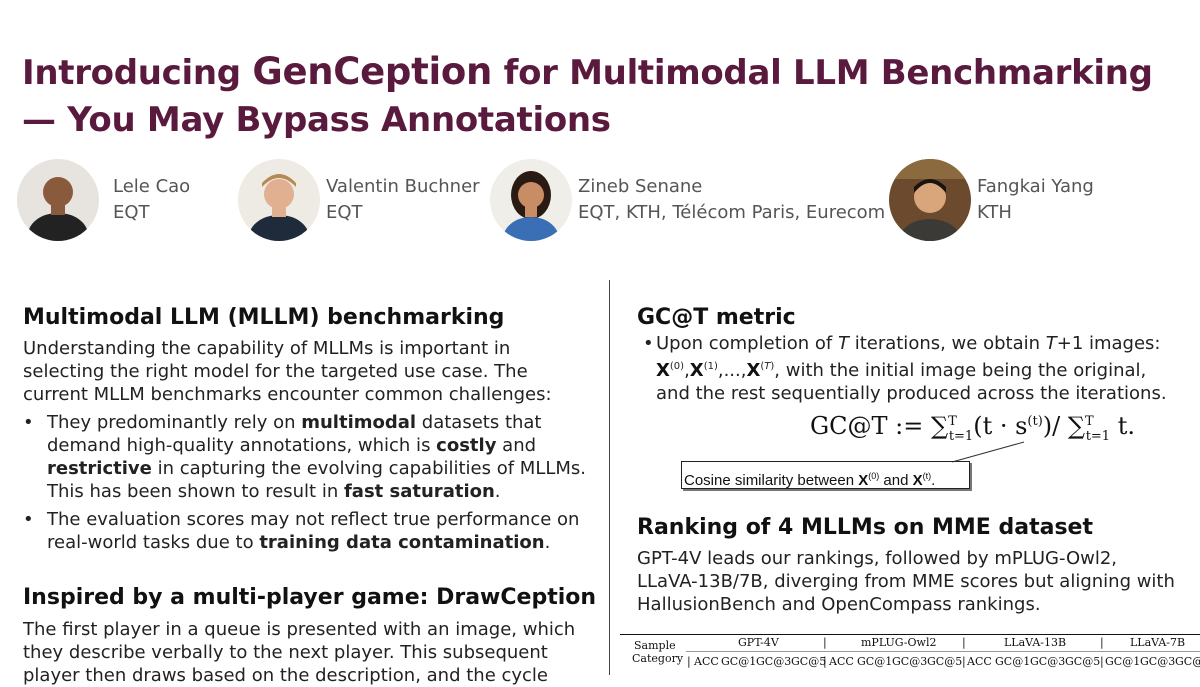  Describe the element at coordinates (865, 527) in the screenshot. I see `section-heading: Ranking of 4 MLLMs on MME dataset` at that location.